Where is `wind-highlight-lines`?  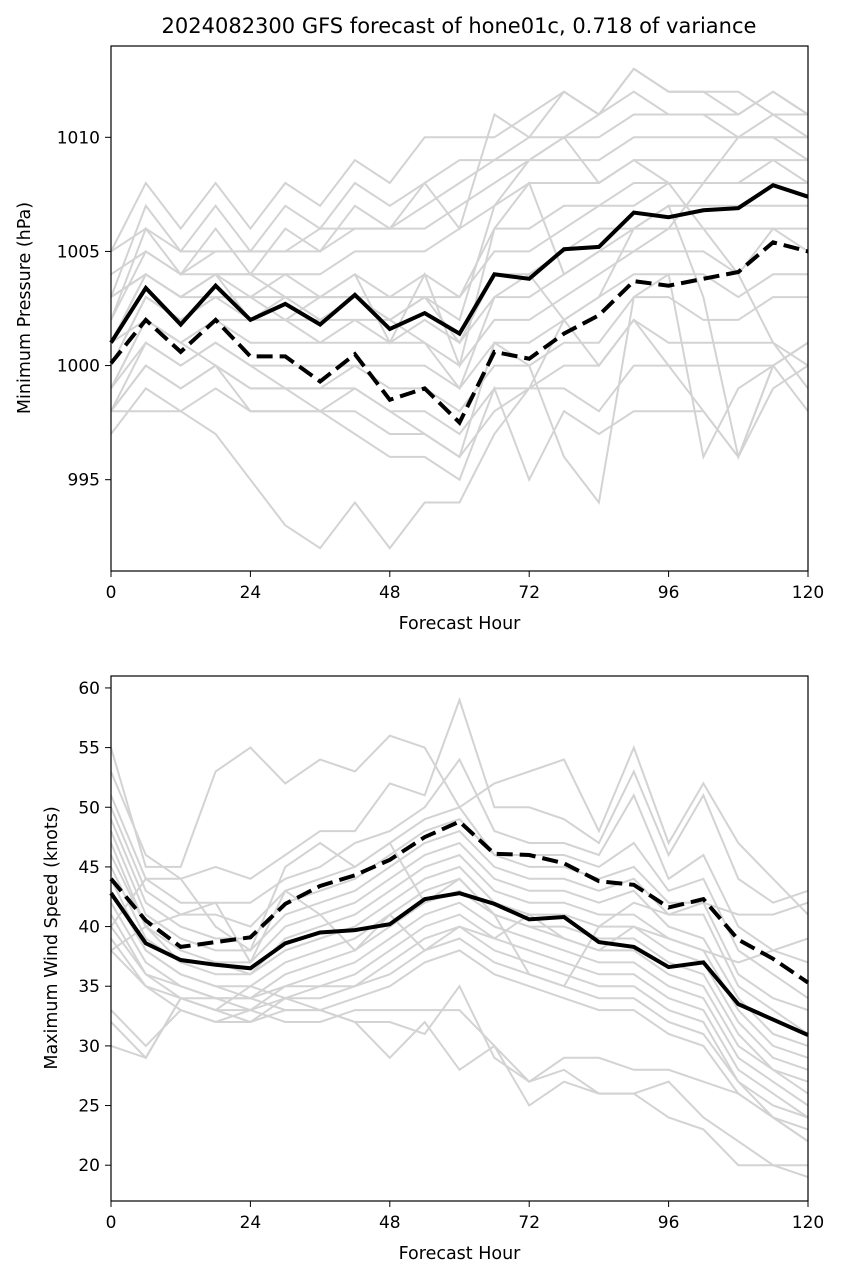
wind-highlight-lines is located at coordinates (459, 928).